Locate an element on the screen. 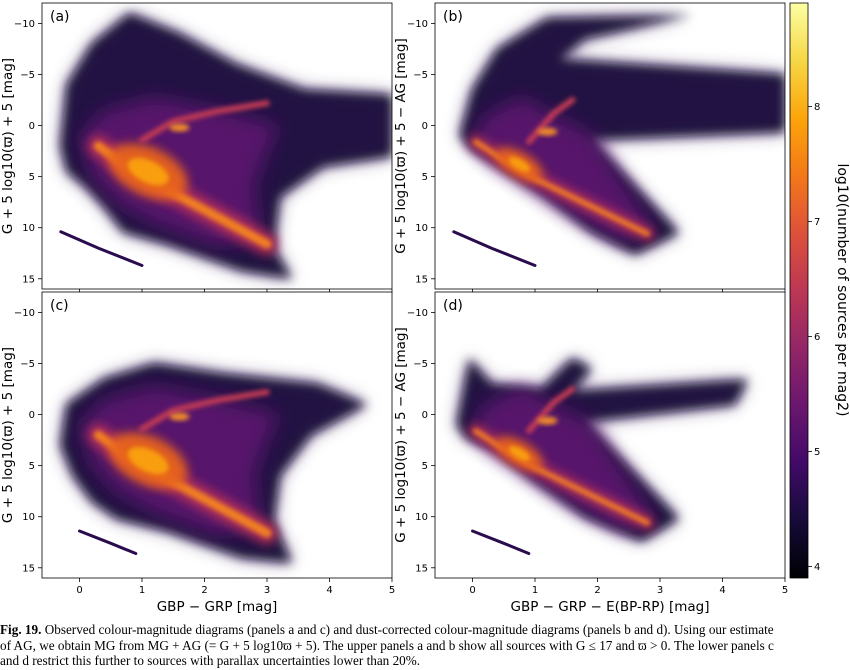 Image resolution: width=850 pixels, height=670 pixels. panel-label: (c) is located at coordinates (59, 306).